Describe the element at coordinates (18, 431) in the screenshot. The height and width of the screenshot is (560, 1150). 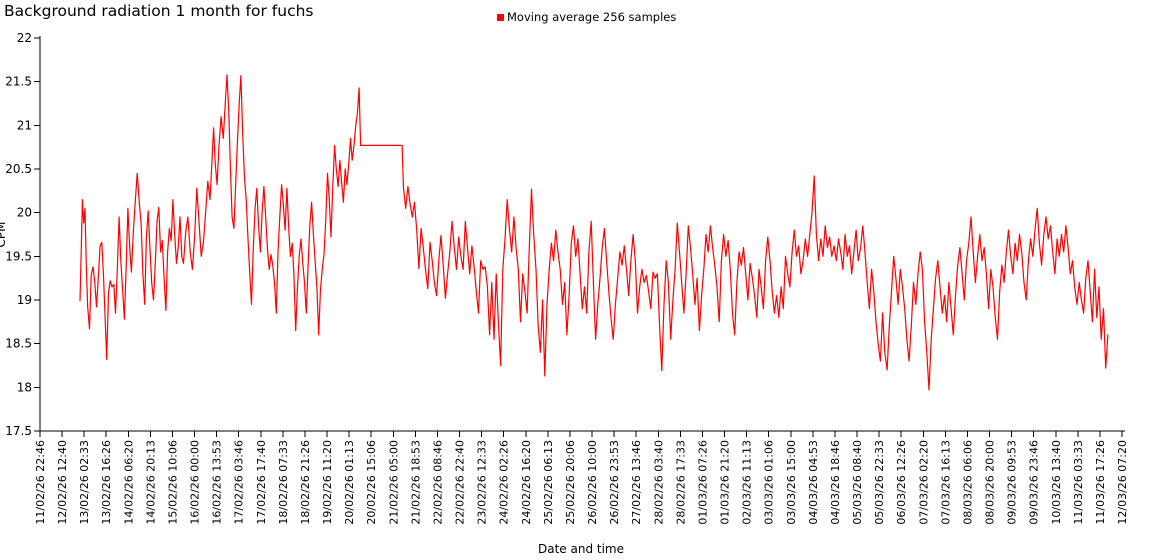
I see `y-tick-label: 17.5` at that location.